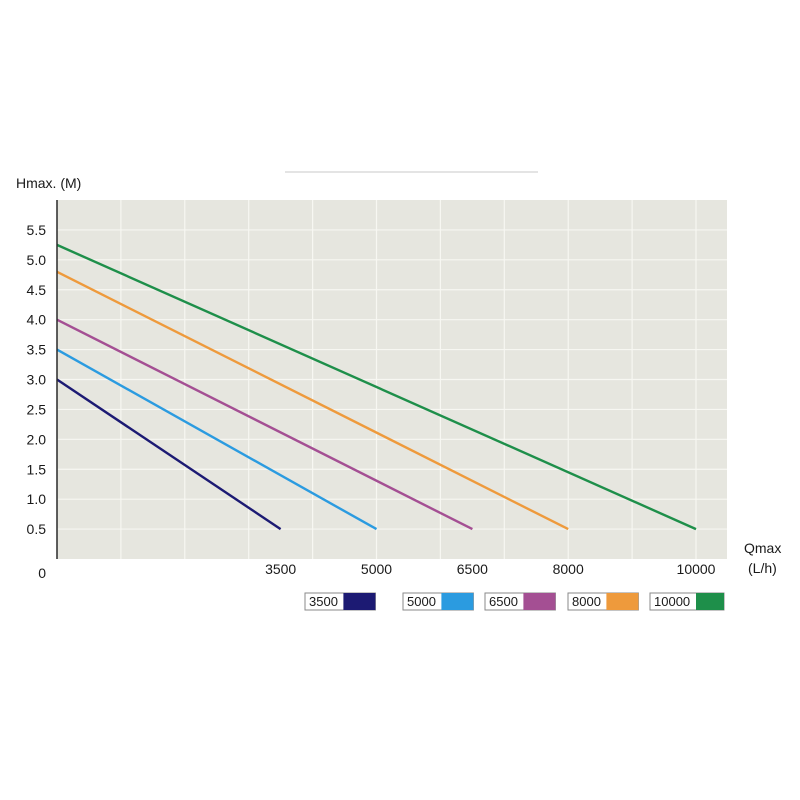 The image size is (800, 800). Describe the element at coordinates (37, 469) in the screenshot. I see `y-tick-label: 1.5` at that location.